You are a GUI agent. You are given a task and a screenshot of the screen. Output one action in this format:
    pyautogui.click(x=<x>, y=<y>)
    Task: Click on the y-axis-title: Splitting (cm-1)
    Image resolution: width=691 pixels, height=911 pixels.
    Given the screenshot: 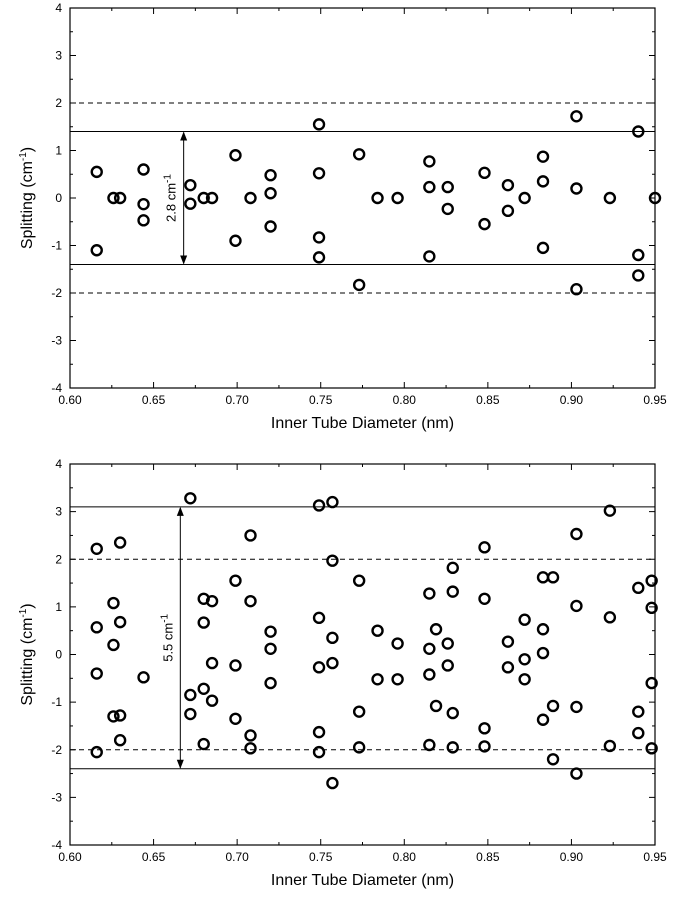 What is the action you would take?
    pyautogui.click(x=27, y=654)
    